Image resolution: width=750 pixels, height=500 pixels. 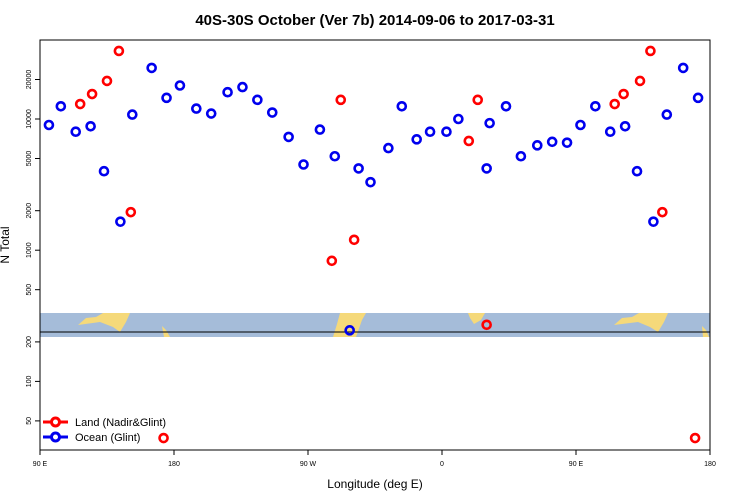 I want to click on map-land-africa, so click(x=476, y=318).